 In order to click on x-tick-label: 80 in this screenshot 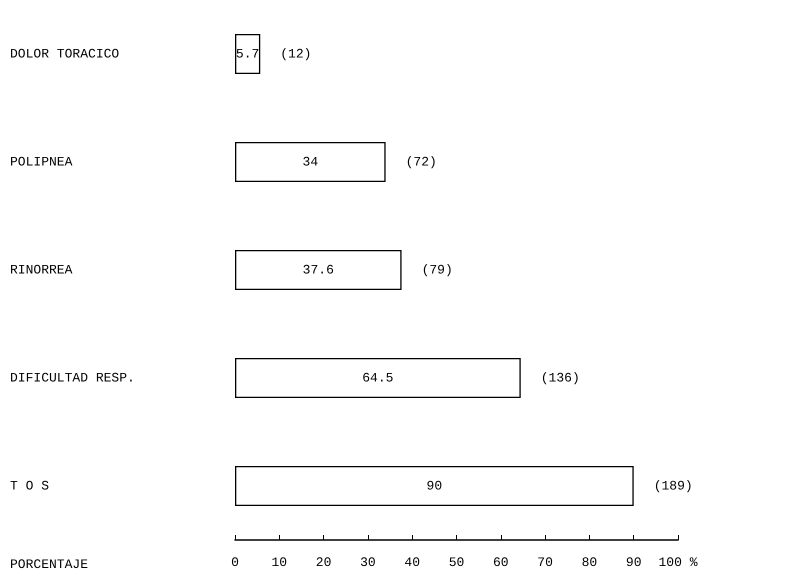, I will do `click(590, 562)`.